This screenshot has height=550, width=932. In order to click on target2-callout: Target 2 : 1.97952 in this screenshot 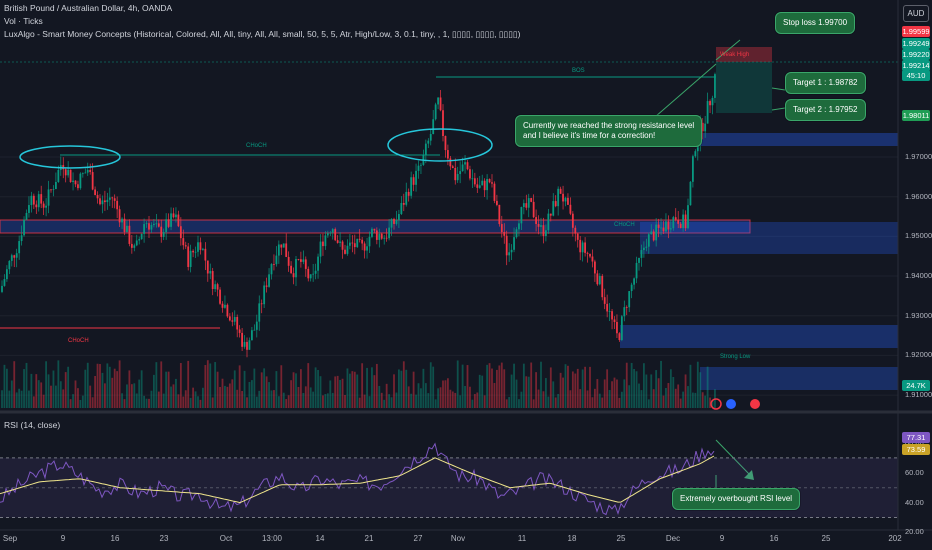, I will do `click(825, 110)`.